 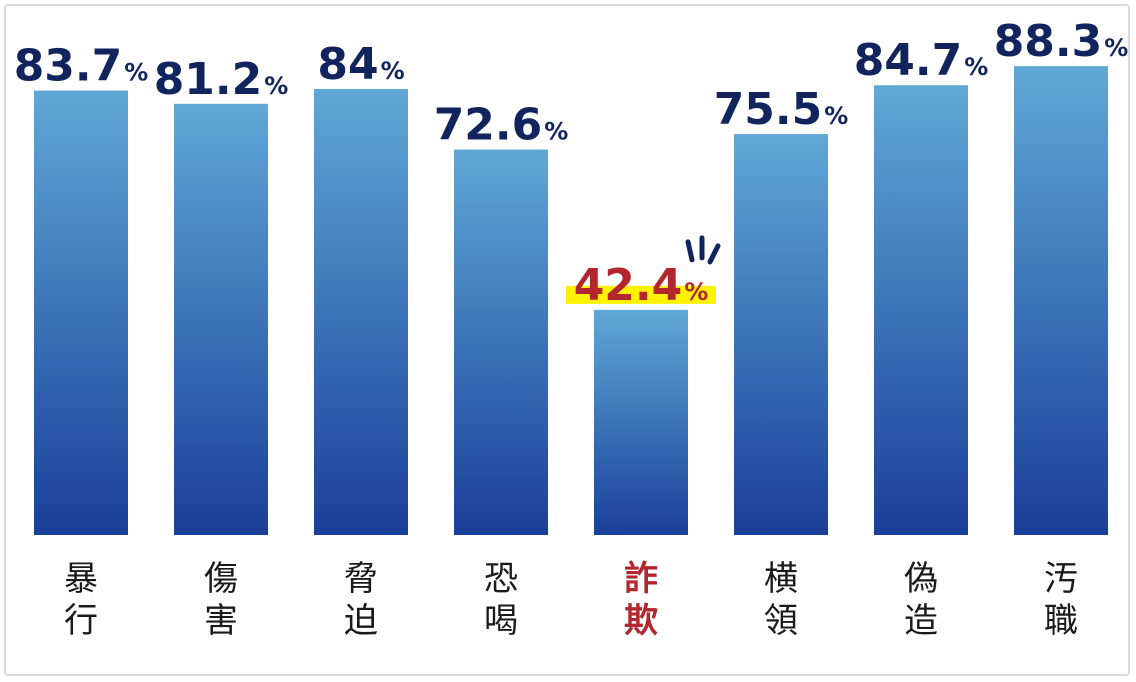 I want to click on value-label-3: 72.6%, so click(x=501, y=124).